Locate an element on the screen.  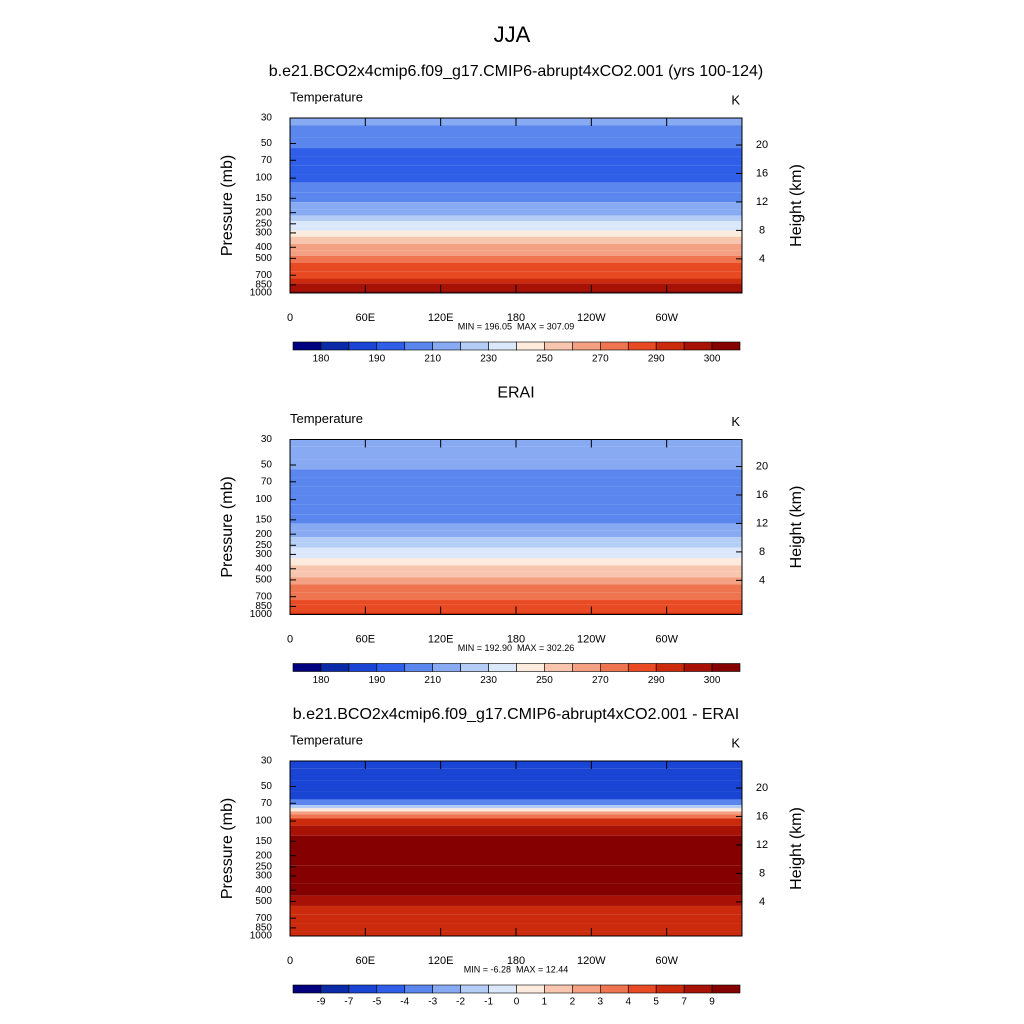
y2-tick-label: 16 is located at coordinates (762, 495).